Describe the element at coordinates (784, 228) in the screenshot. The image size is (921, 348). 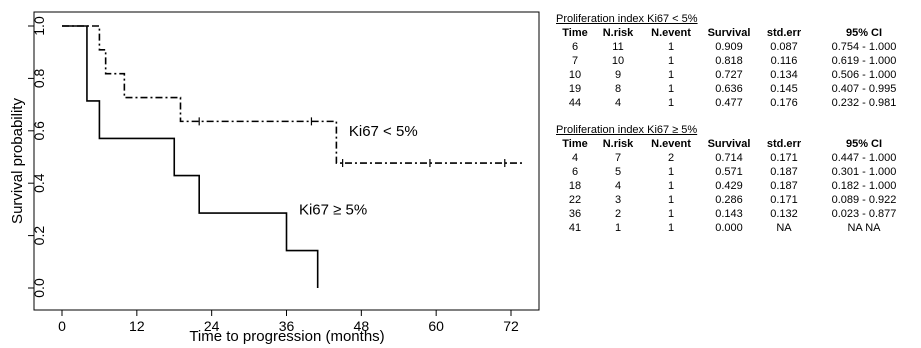
I see `table-cell: NA` at that location.